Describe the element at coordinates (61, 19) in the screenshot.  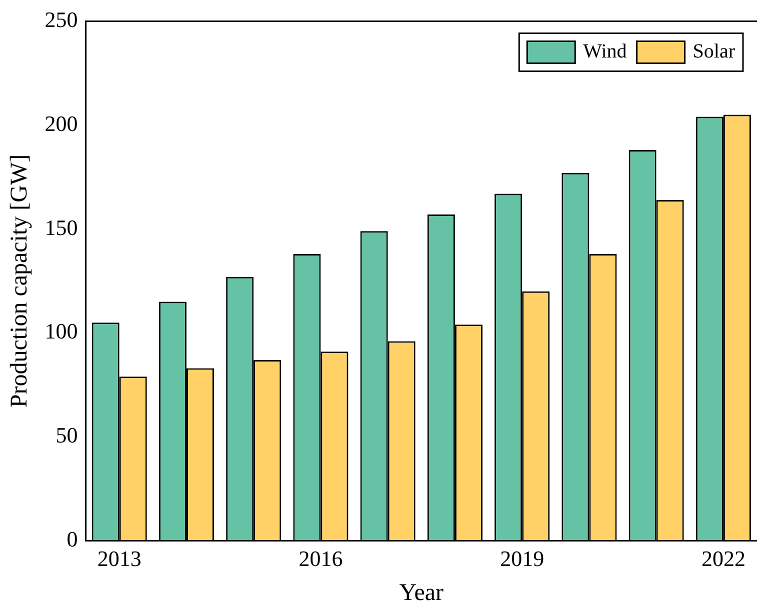
I see `y-tick-label: 250` at that location.